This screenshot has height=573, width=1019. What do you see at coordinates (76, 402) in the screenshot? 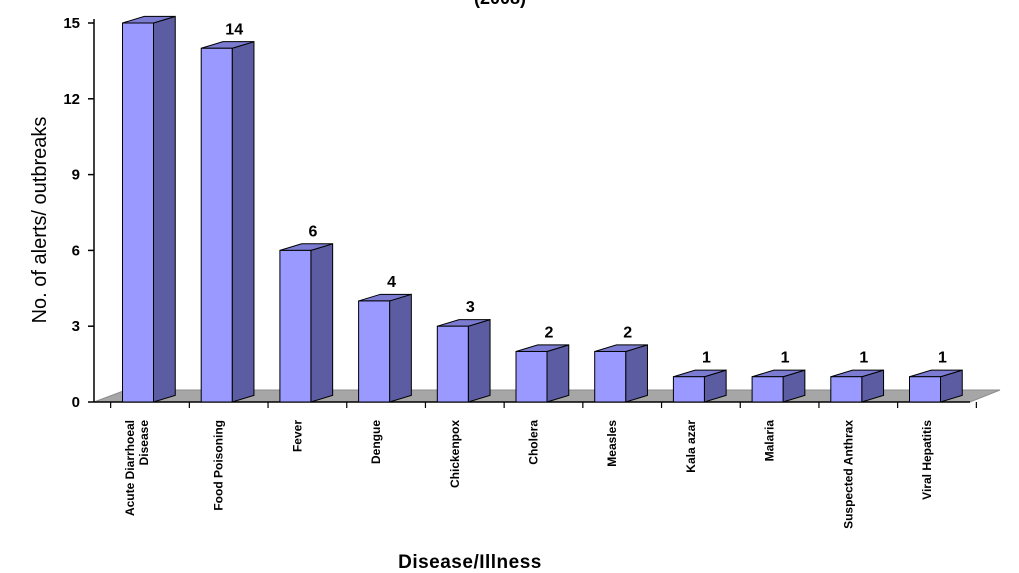
I see `y-tick-label: 0` at bounding box center [76, 402].